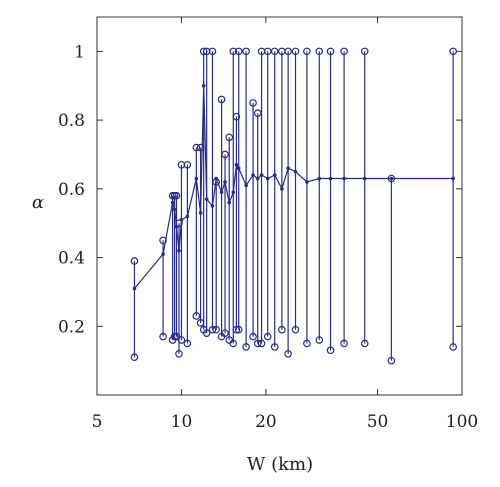  I want to click on x-tick-label: 100, so click(462, 422).